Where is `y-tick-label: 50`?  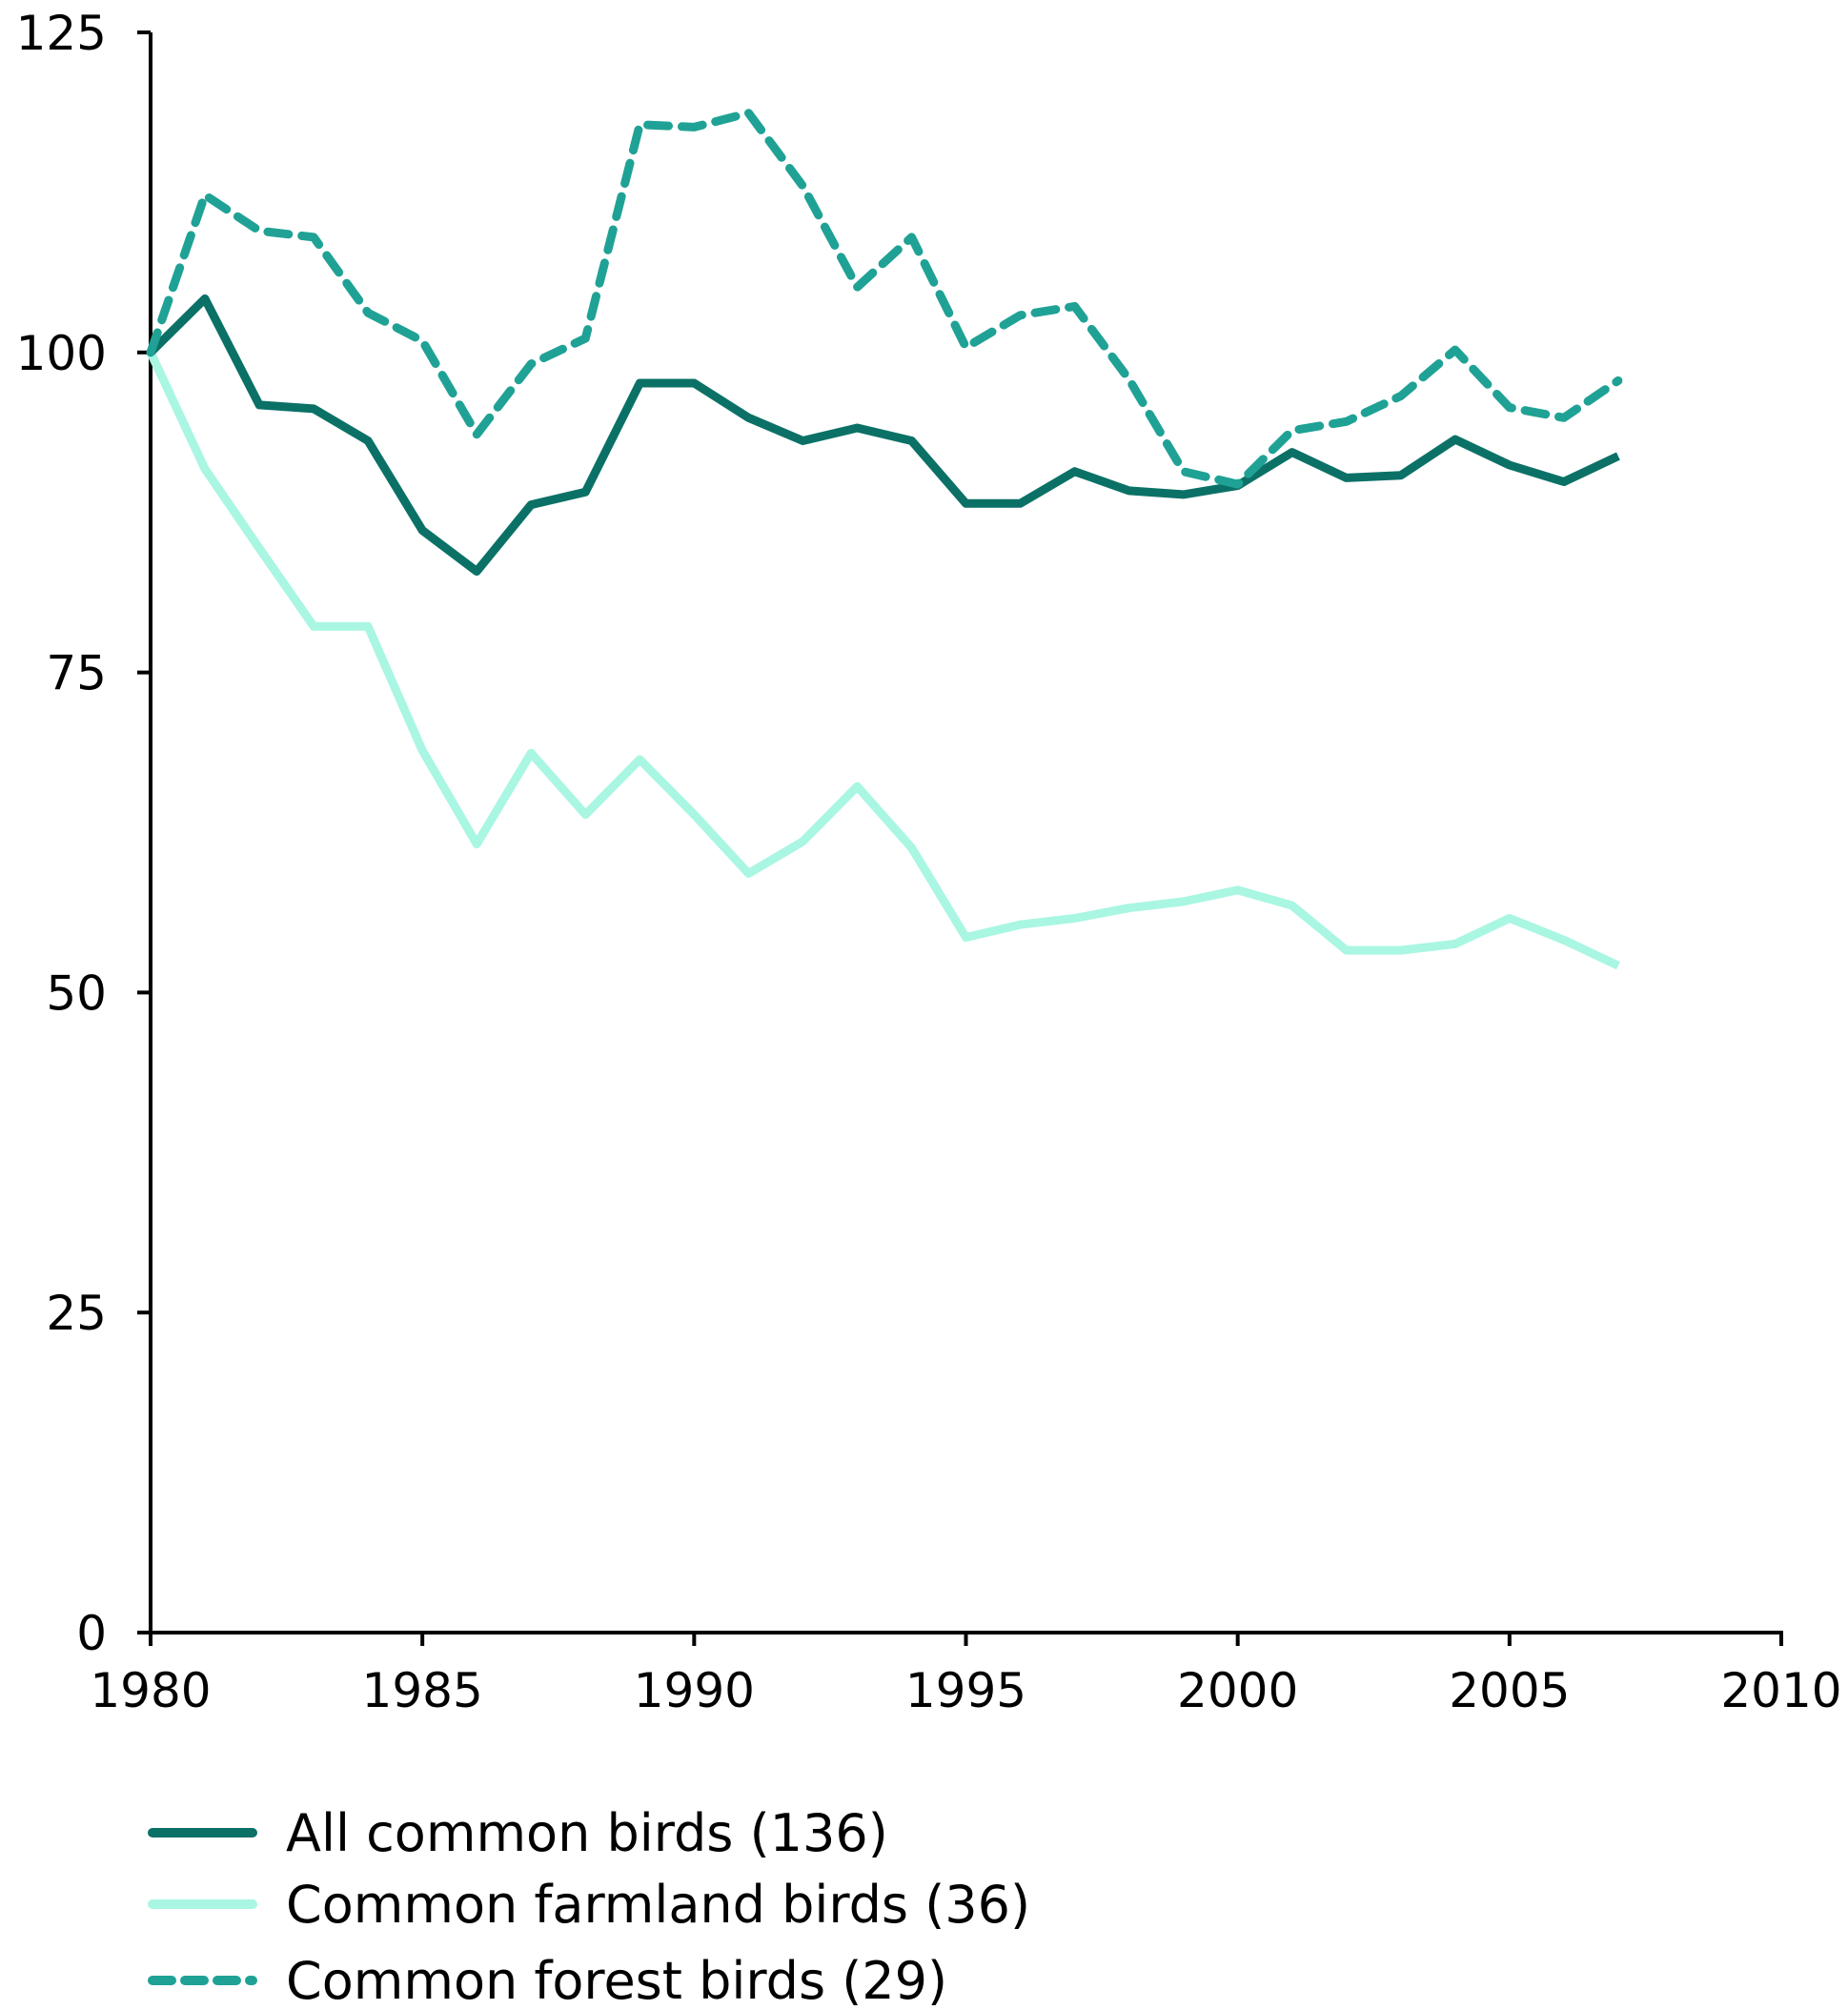
y-tick-label: 50 is located at coordinates (76, 993).